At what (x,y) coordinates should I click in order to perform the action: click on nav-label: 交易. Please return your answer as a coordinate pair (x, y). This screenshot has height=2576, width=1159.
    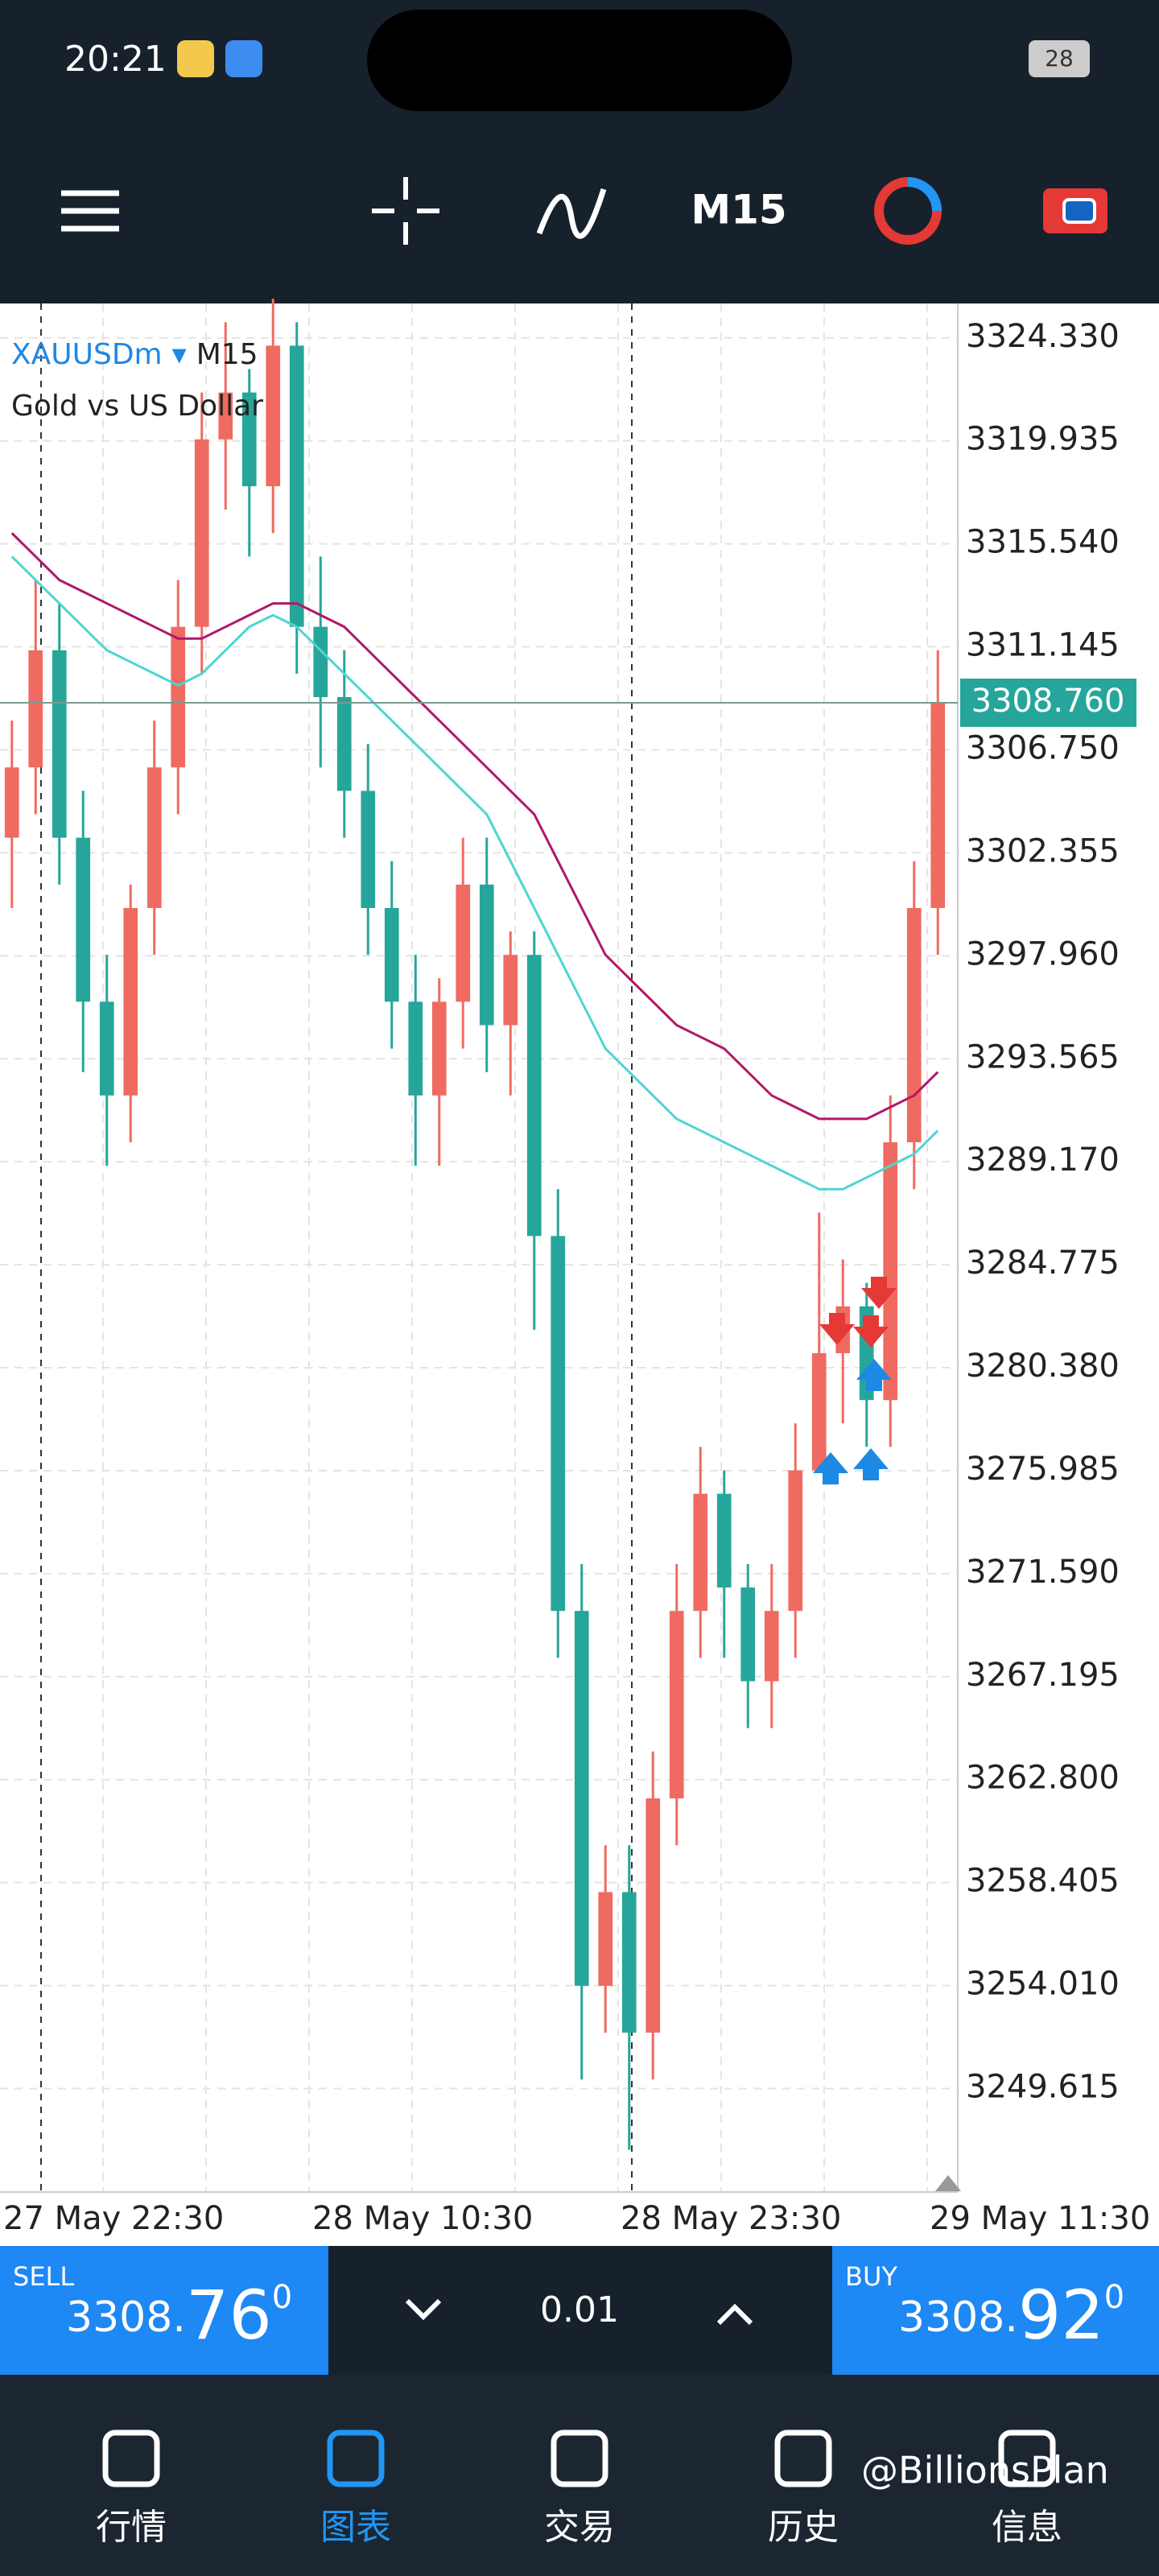
    Looking at the image, I should click on (579, 2527).